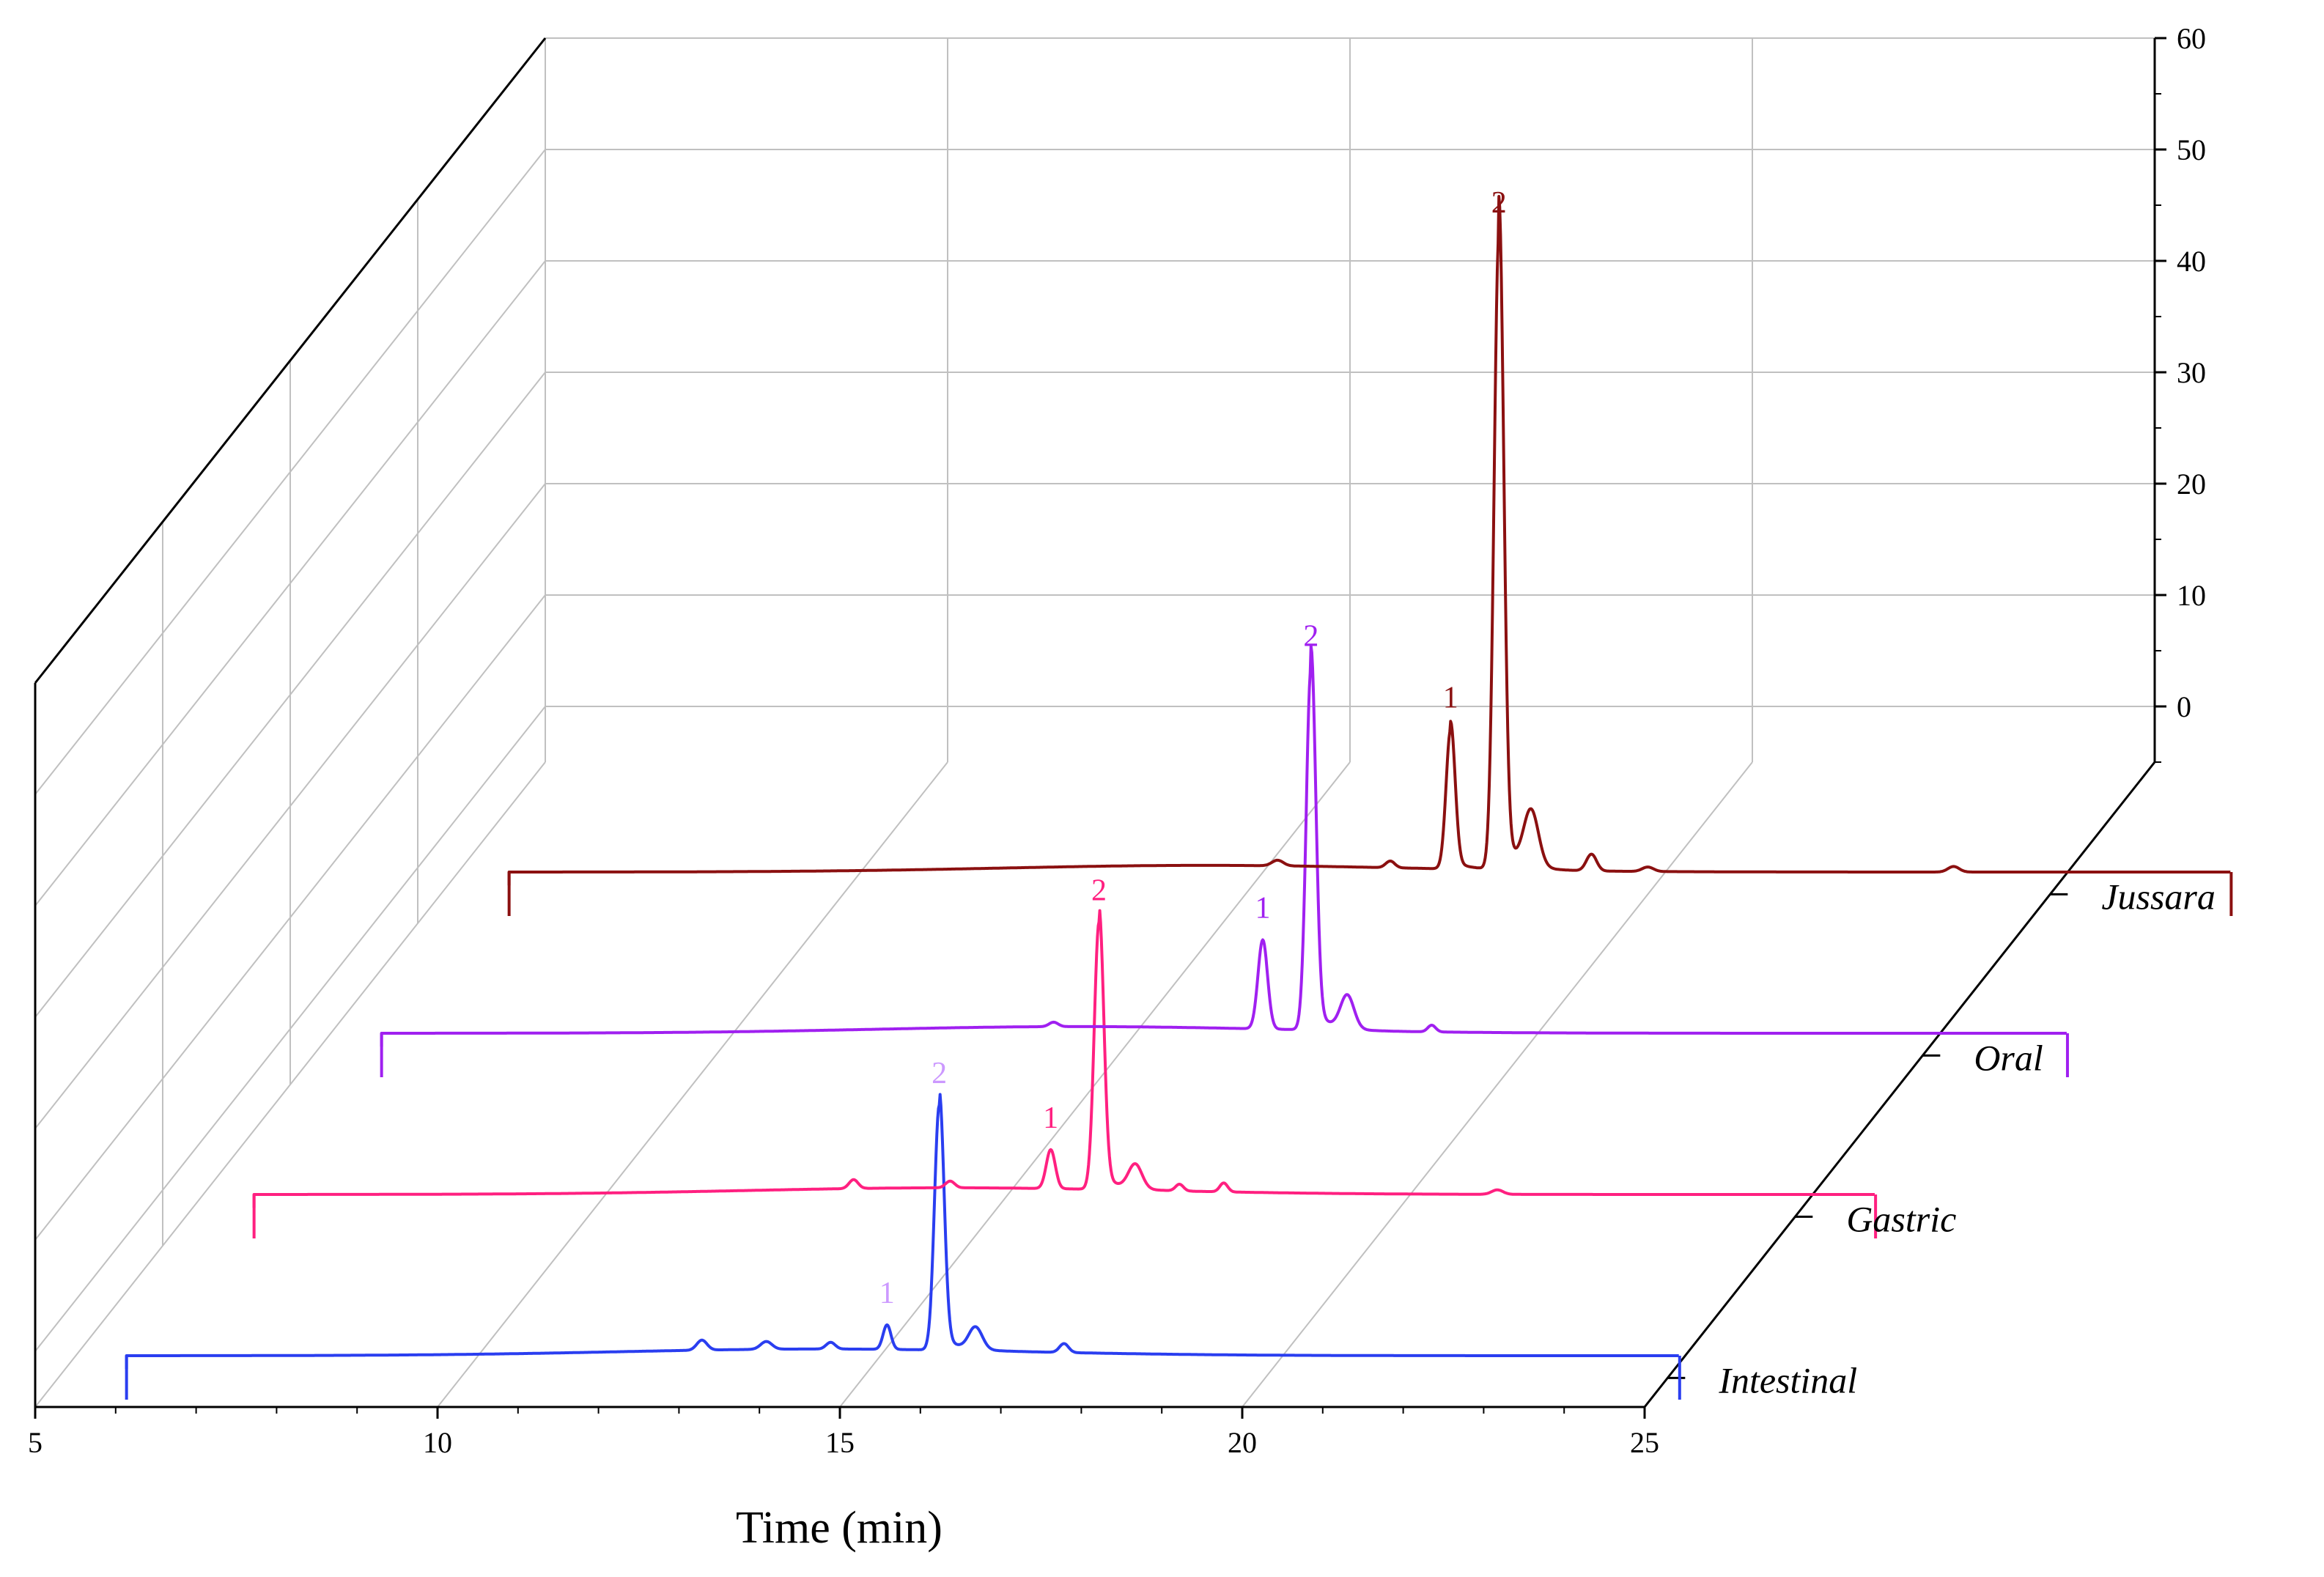  Describe the element at coordinates (35, 1442) in the screenshot. I see `x-tick-label: 5` at that location.